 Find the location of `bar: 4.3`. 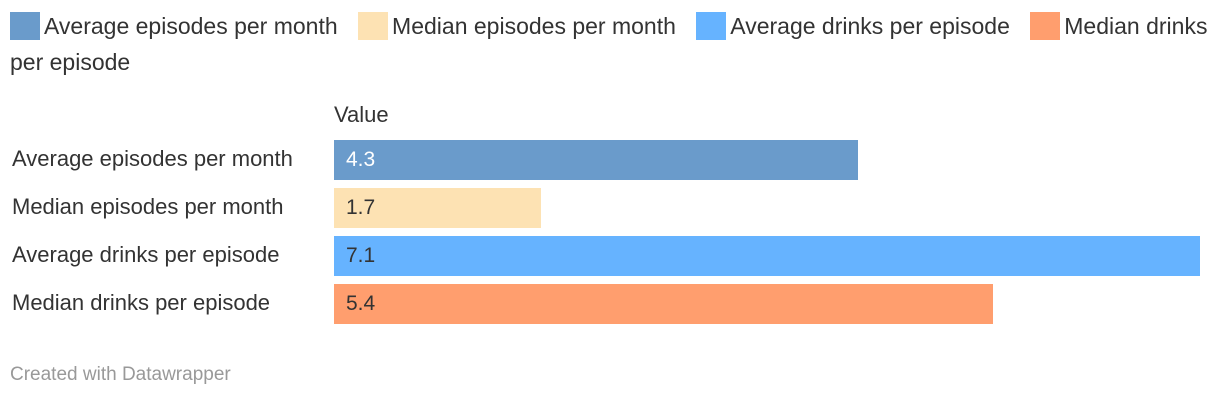

bar: 4.3 is located at coordinates (596, 160).